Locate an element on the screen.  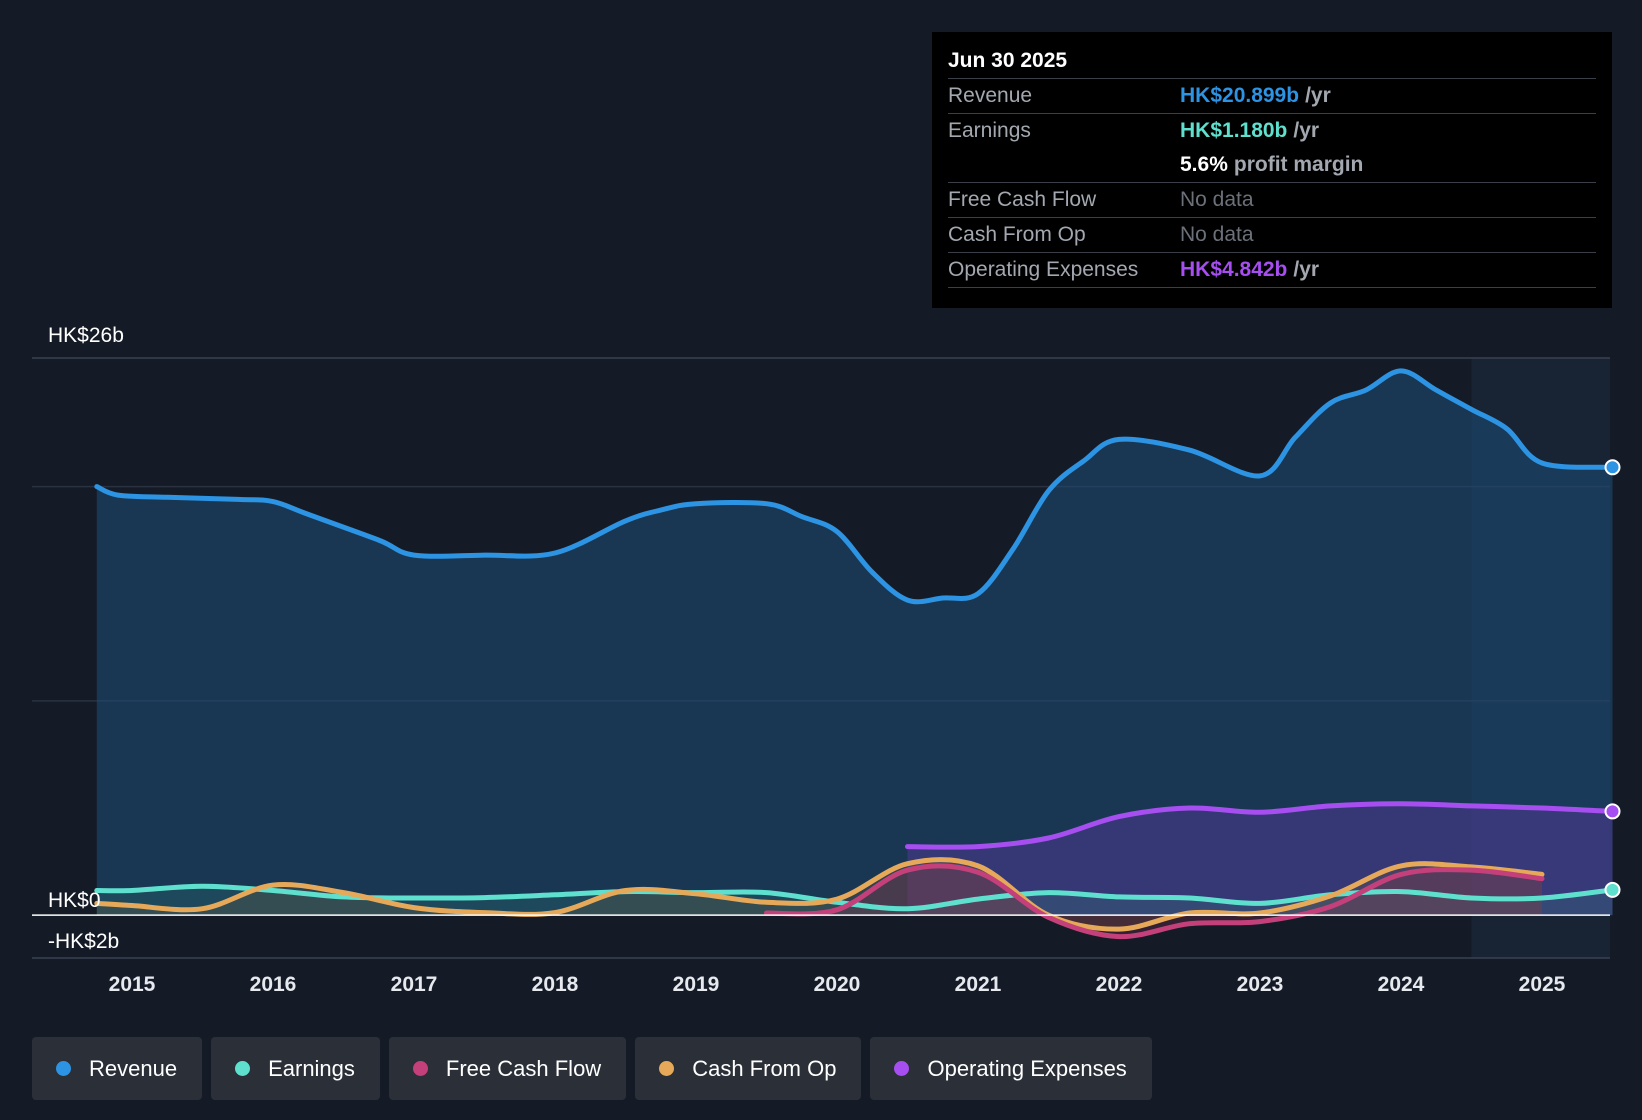
legend-label: Earnings is located at coordinates (311, 1068).